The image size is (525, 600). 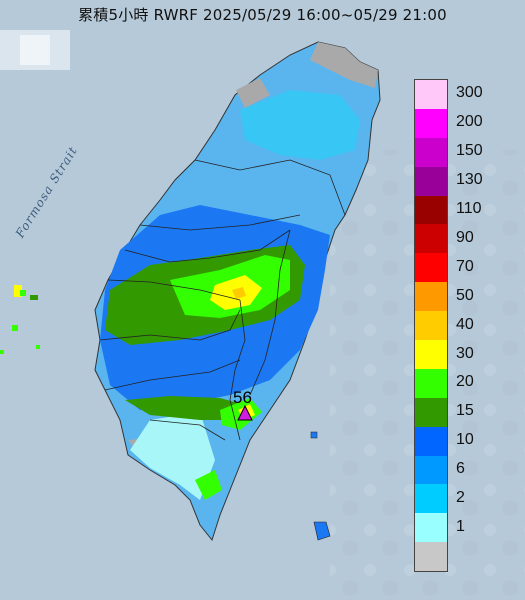 I want to click on legend-label: 130, so click(x=469, y=180).